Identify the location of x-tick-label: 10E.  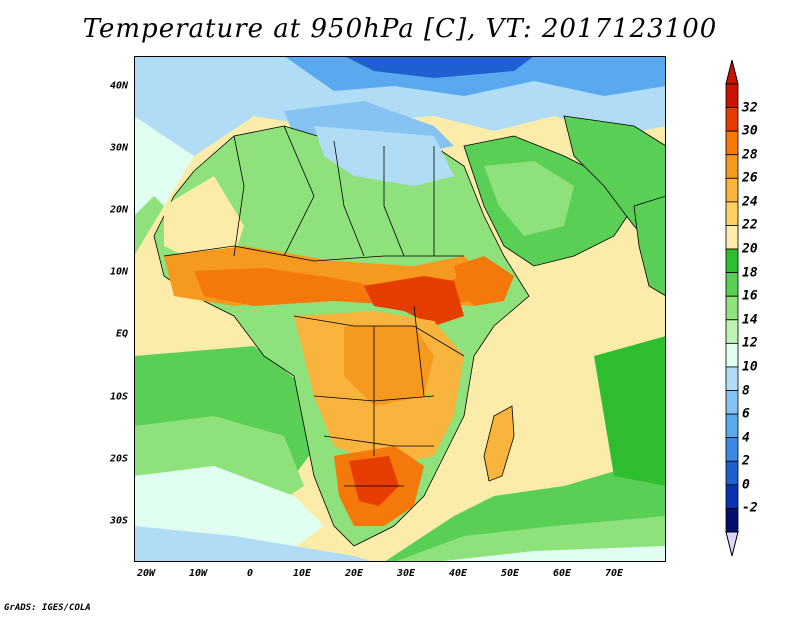
(302, 573).